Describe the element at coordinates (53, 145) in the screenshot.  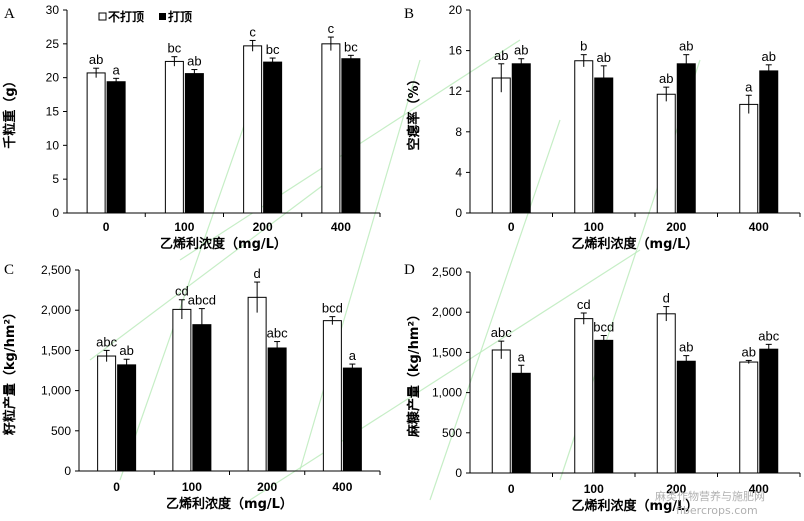
I see `y-tick-label: 10` at that location.